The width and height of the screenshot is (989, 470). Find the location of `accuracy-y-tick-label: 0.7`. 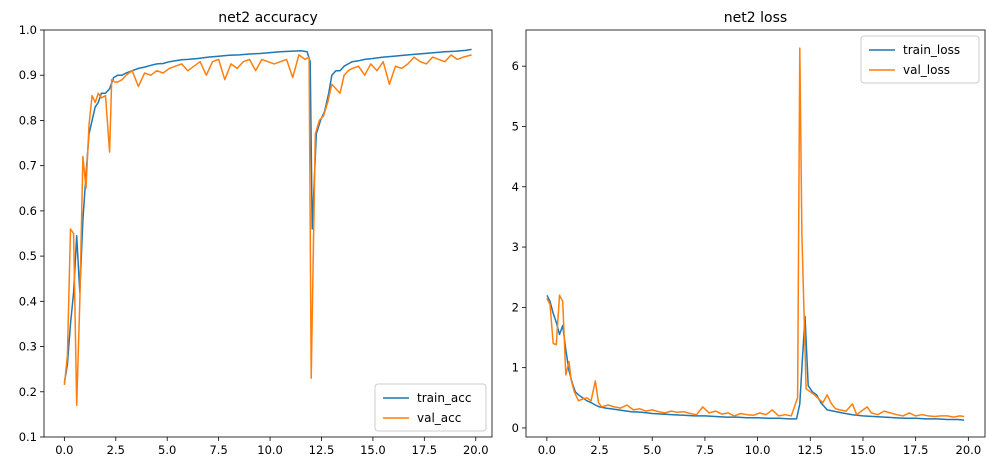

accuracy-y-tick-label: 0.7 is located at coordinates (28, 166).